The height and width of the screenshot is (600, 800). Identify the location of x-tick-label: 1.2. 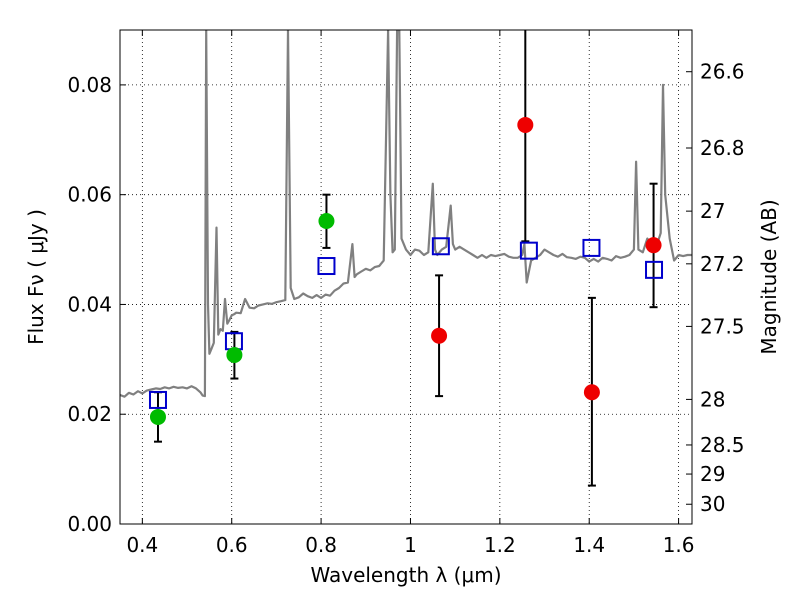
(500, 545).